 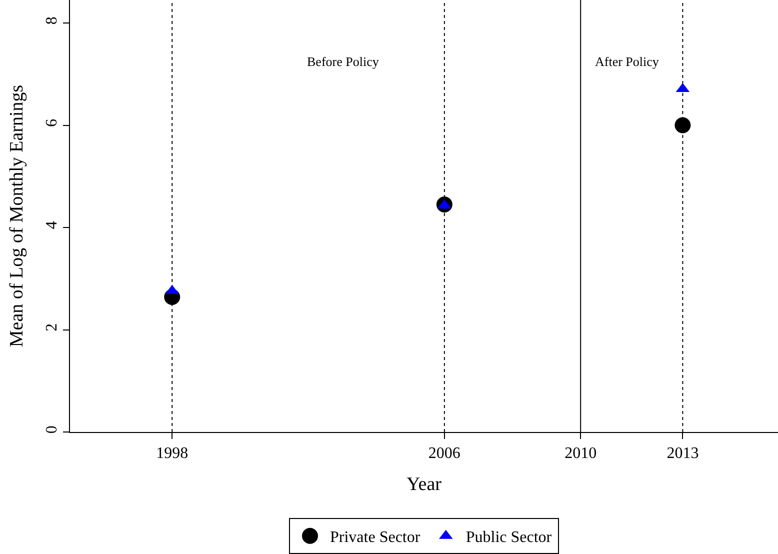 I want to click on y-tick-label: 8, so click(x=52, y=20).